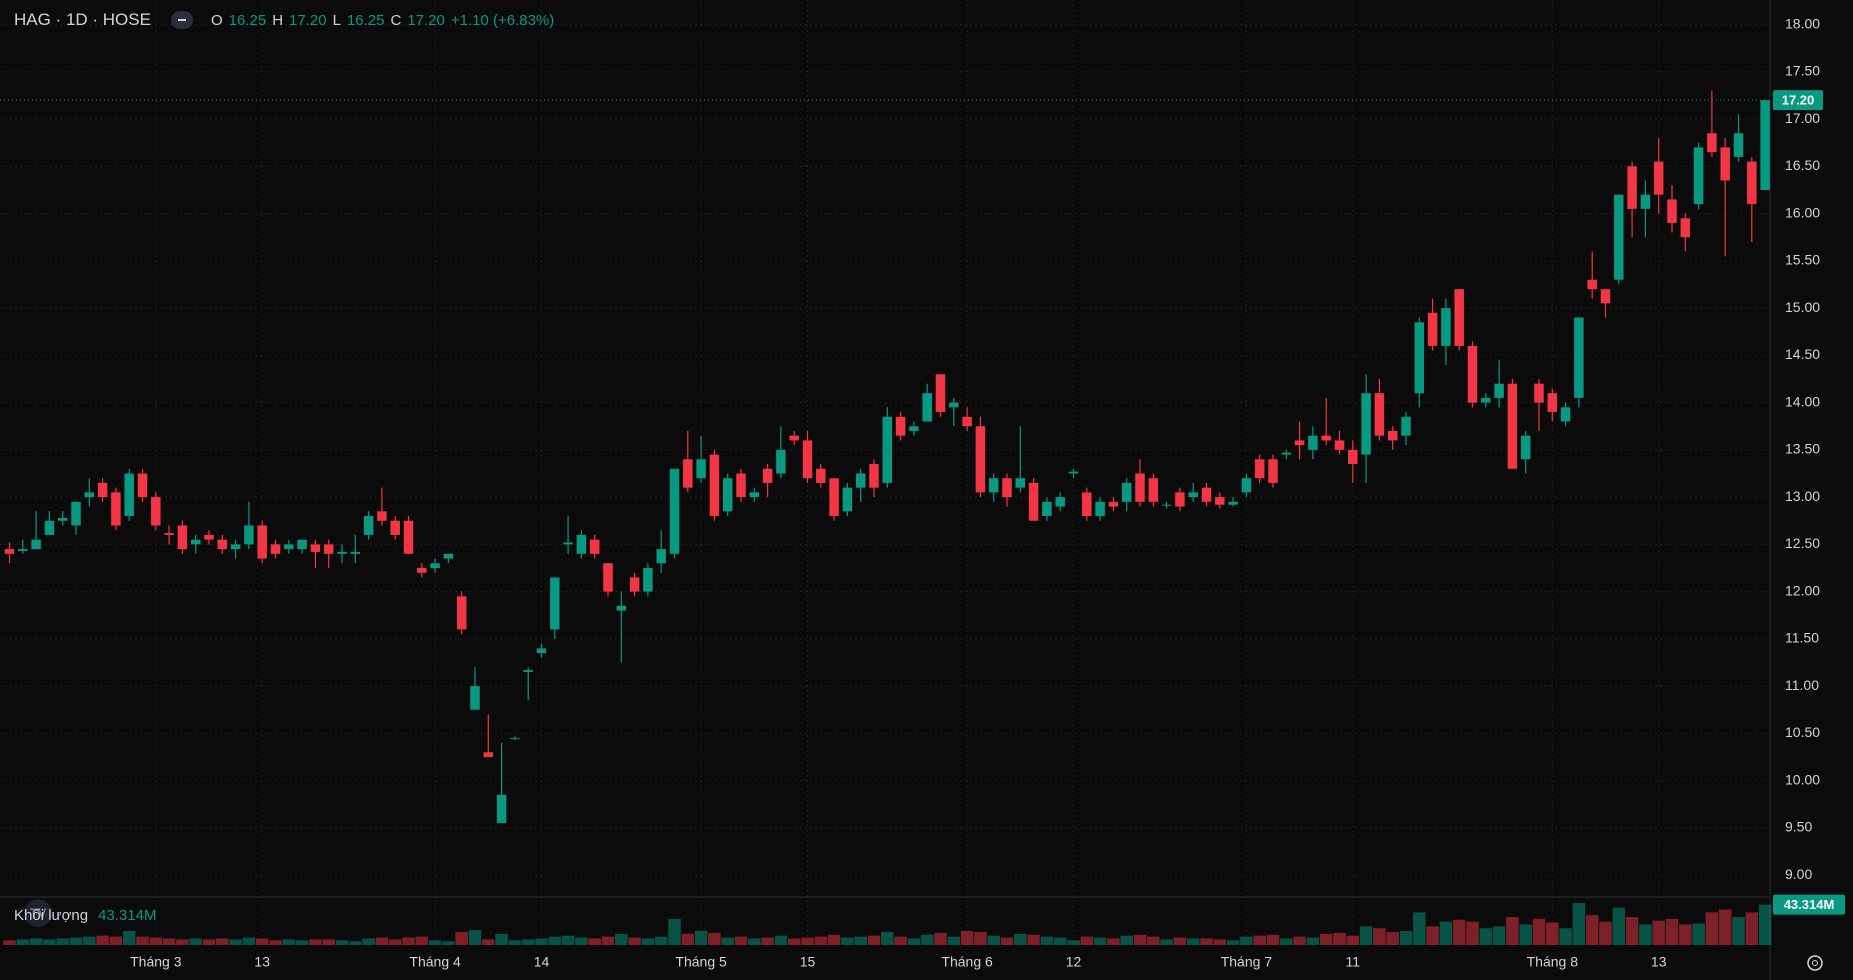 Image resolution: width=1853 pixels, height=980 pixels. I want to click on y-tick-label: 14.00, so click(1802, 401).